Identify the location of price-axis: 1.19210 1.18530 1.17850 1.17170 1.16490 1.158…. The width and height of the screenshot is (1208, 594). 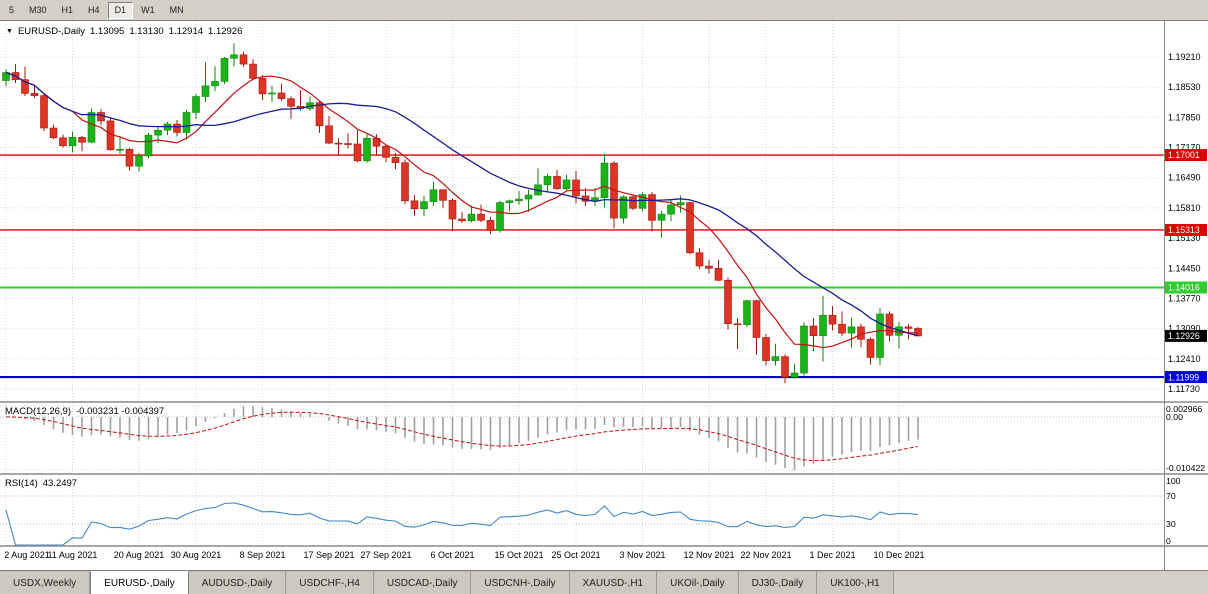
(1184, 223).